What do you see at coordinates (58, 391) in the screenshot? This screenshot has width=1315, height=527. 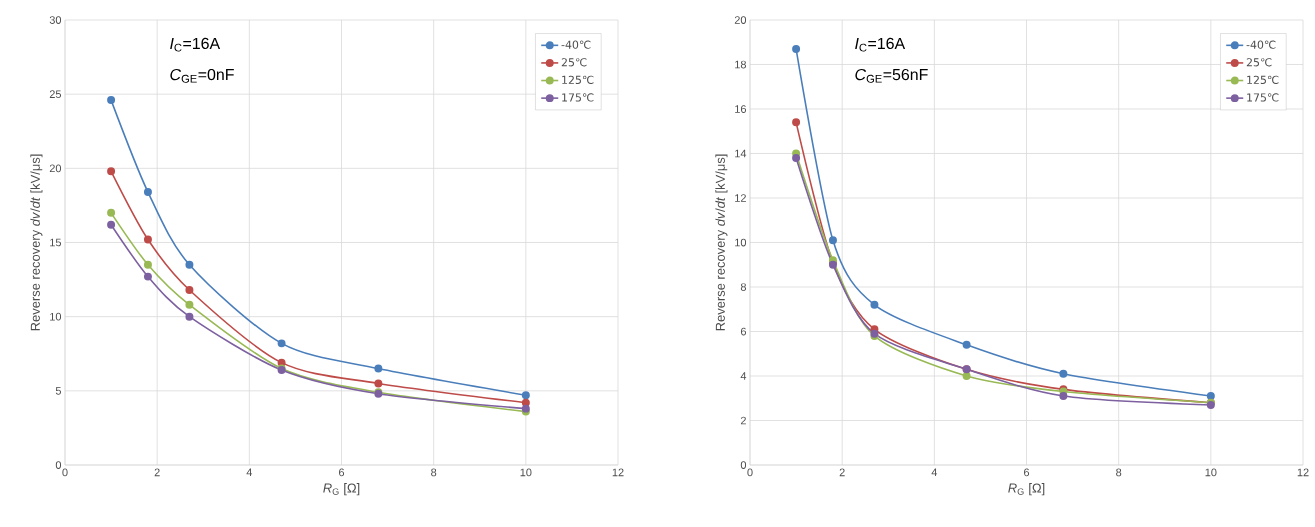 I see `y-tick-label: 5` at bounding box center [58, 391].